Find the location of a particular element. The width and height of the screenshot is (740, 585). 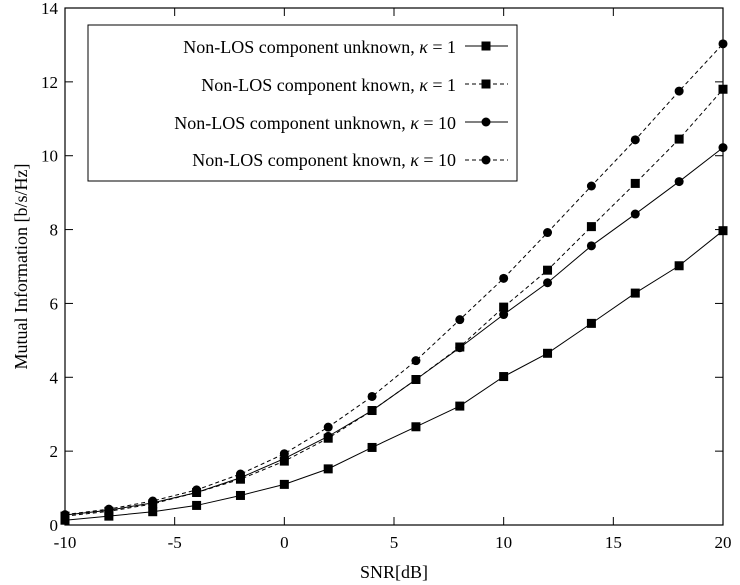

legend-label-0: Non-LOS component unknown, κ = 1 is located at coordinates (319, 47).